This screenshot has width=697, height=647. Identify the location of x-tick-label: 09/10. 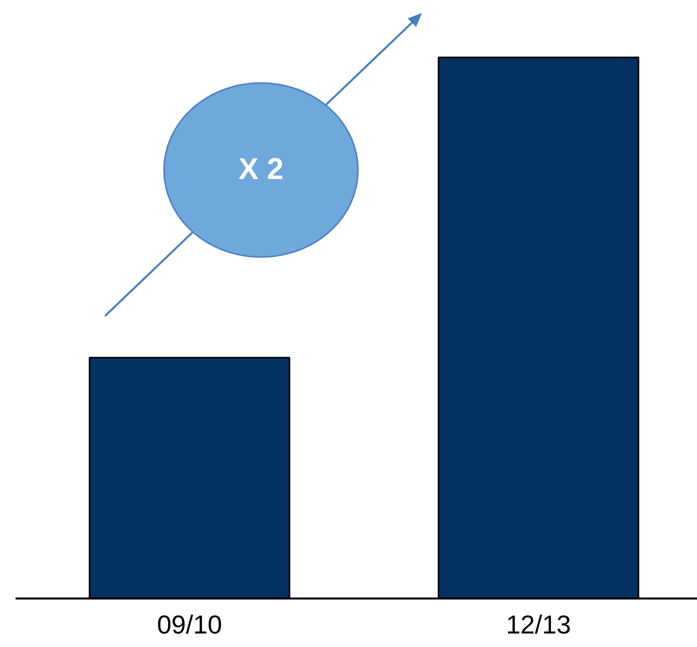
(189, 625).